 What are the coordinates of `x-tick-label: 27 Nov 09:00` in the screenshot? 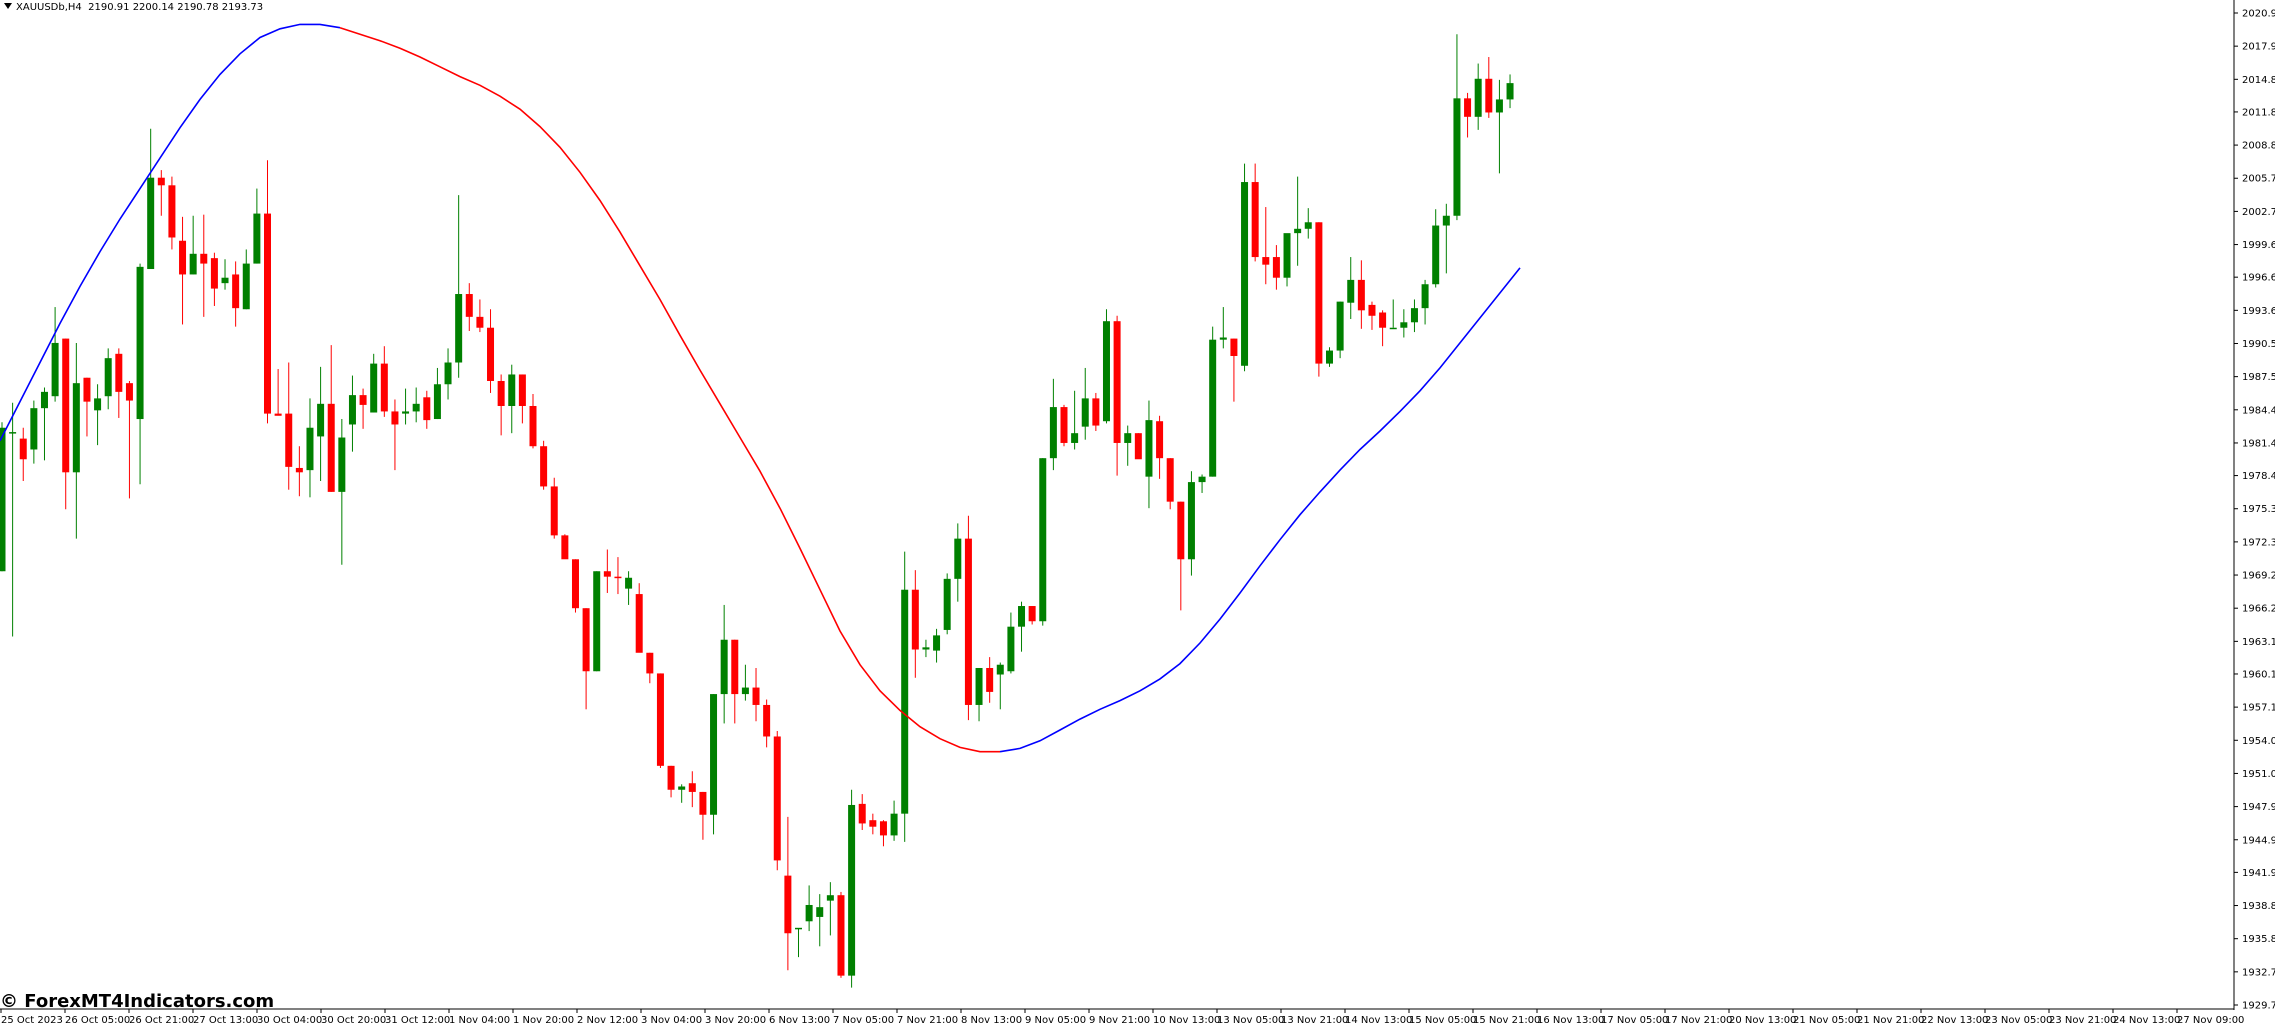 It's located at (2210, 1020).